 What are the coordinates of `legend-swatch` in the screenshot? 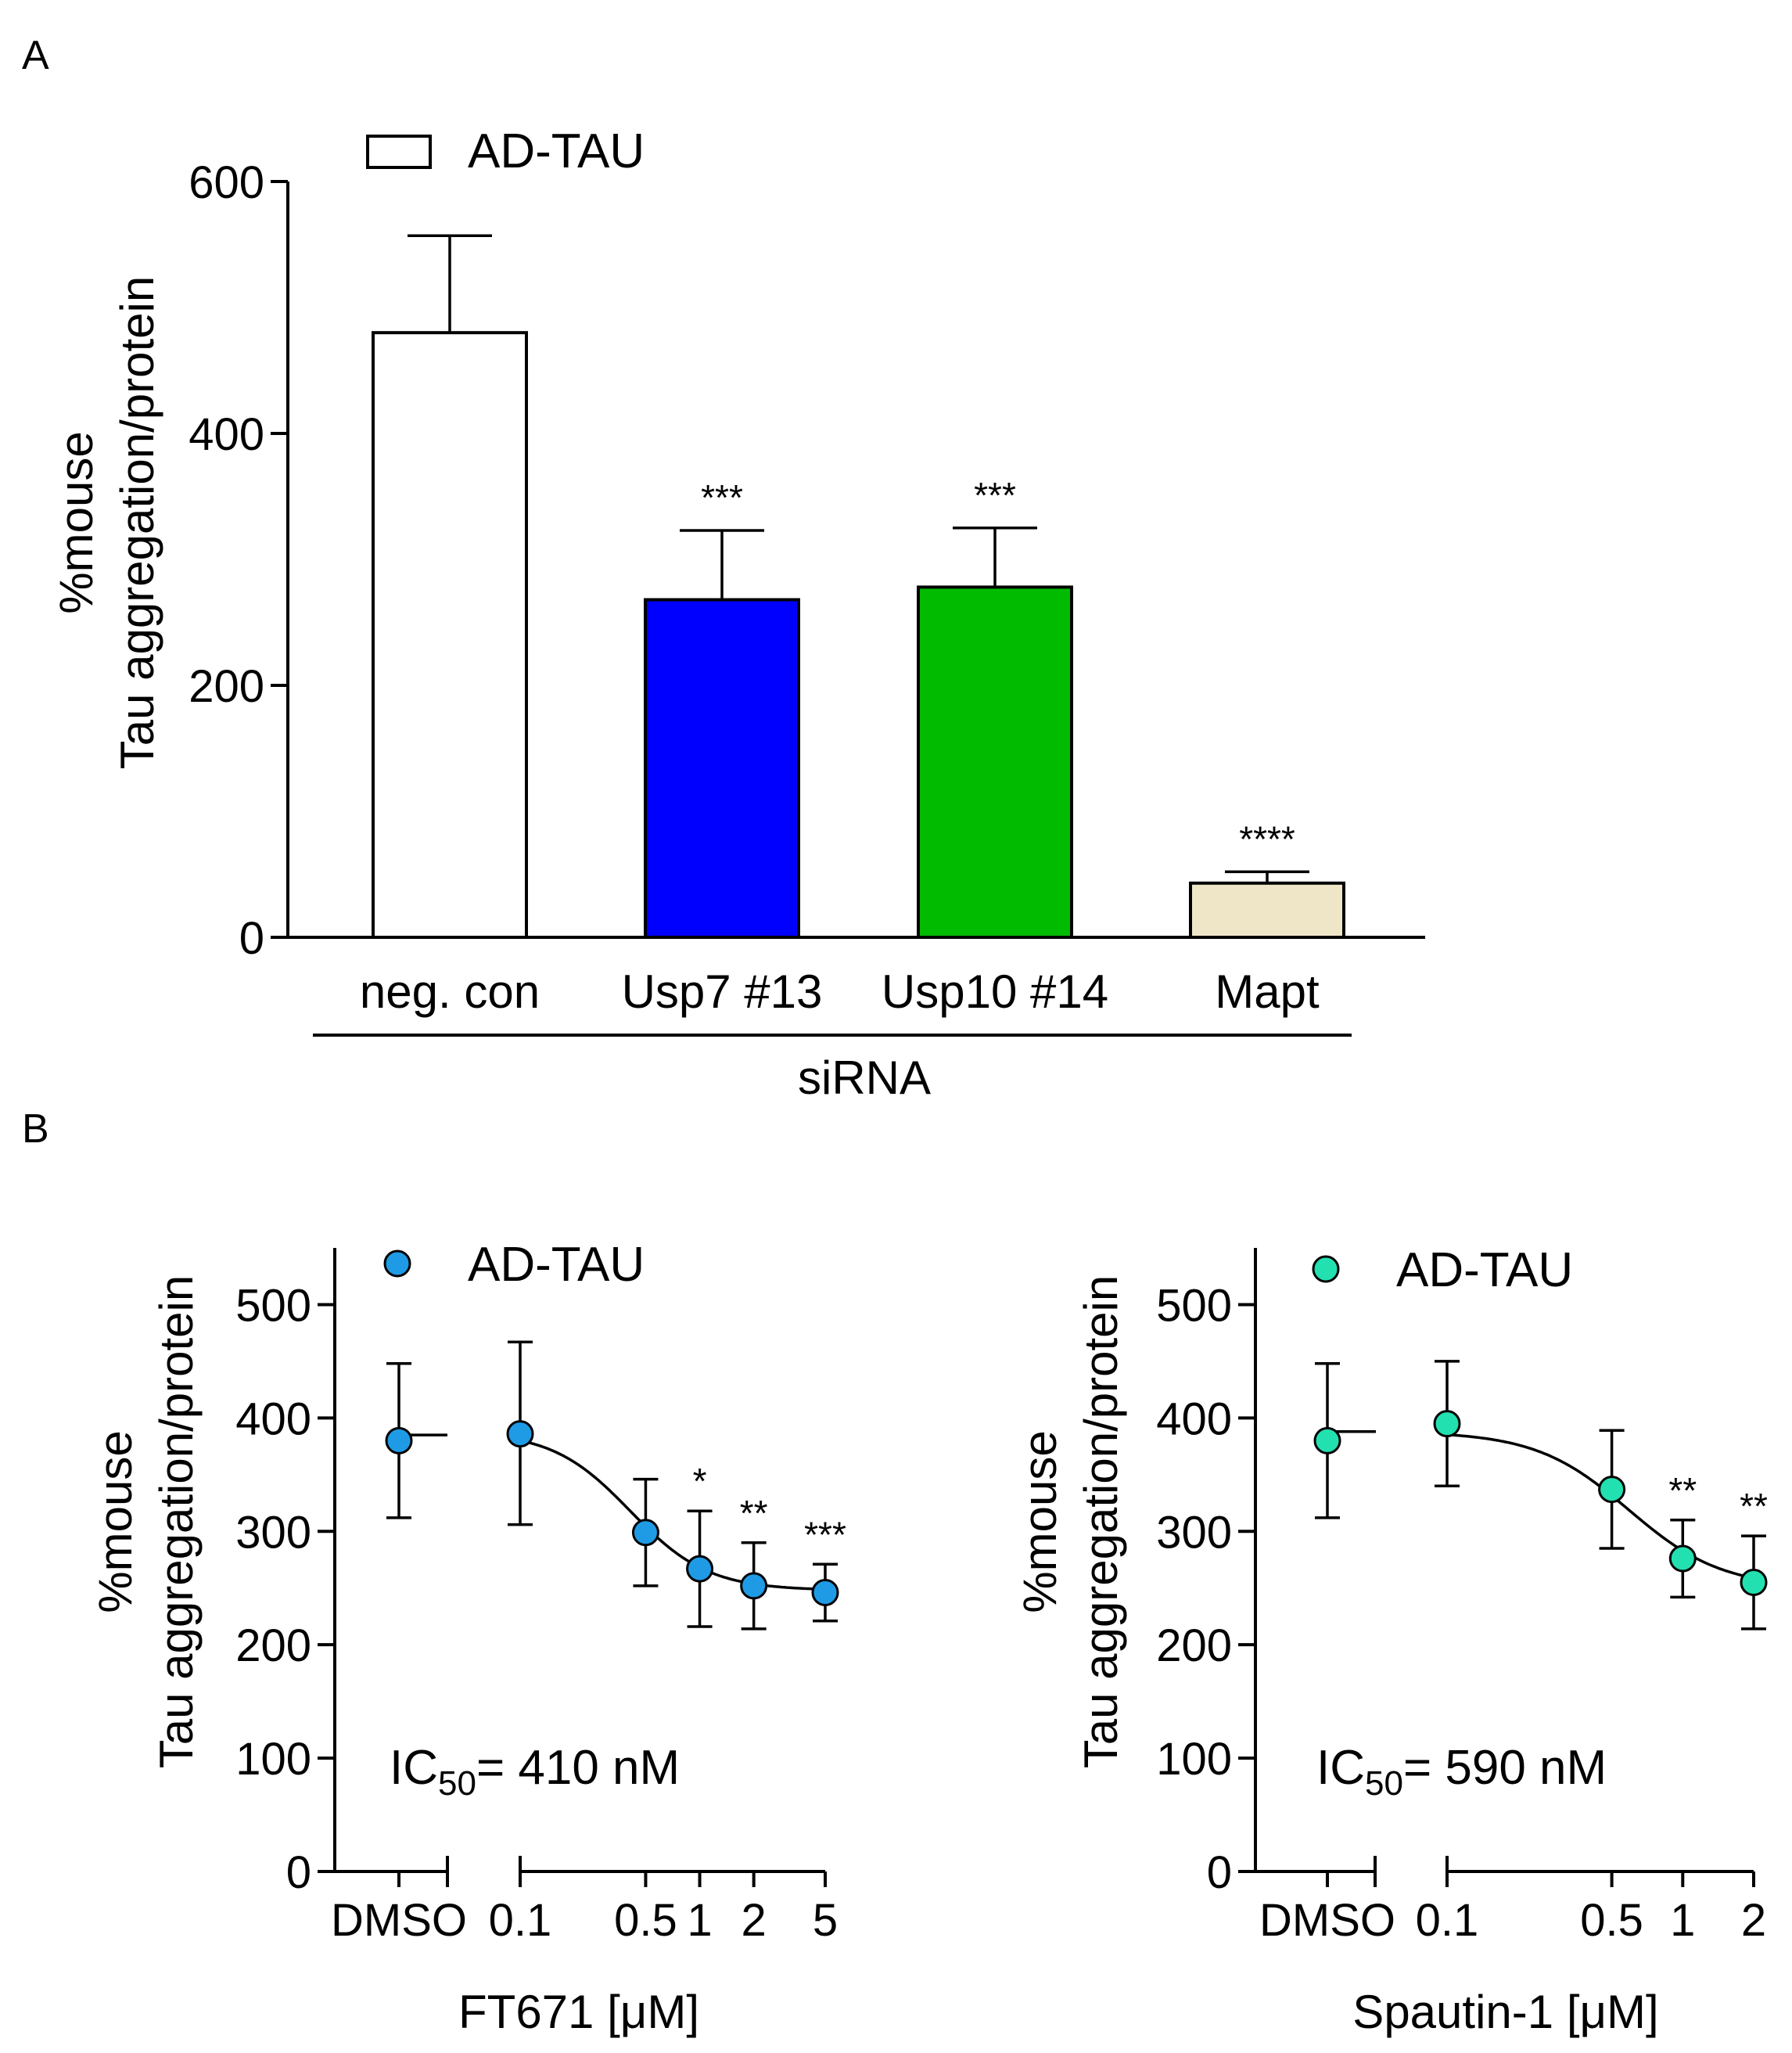 It's located at (399, 152).